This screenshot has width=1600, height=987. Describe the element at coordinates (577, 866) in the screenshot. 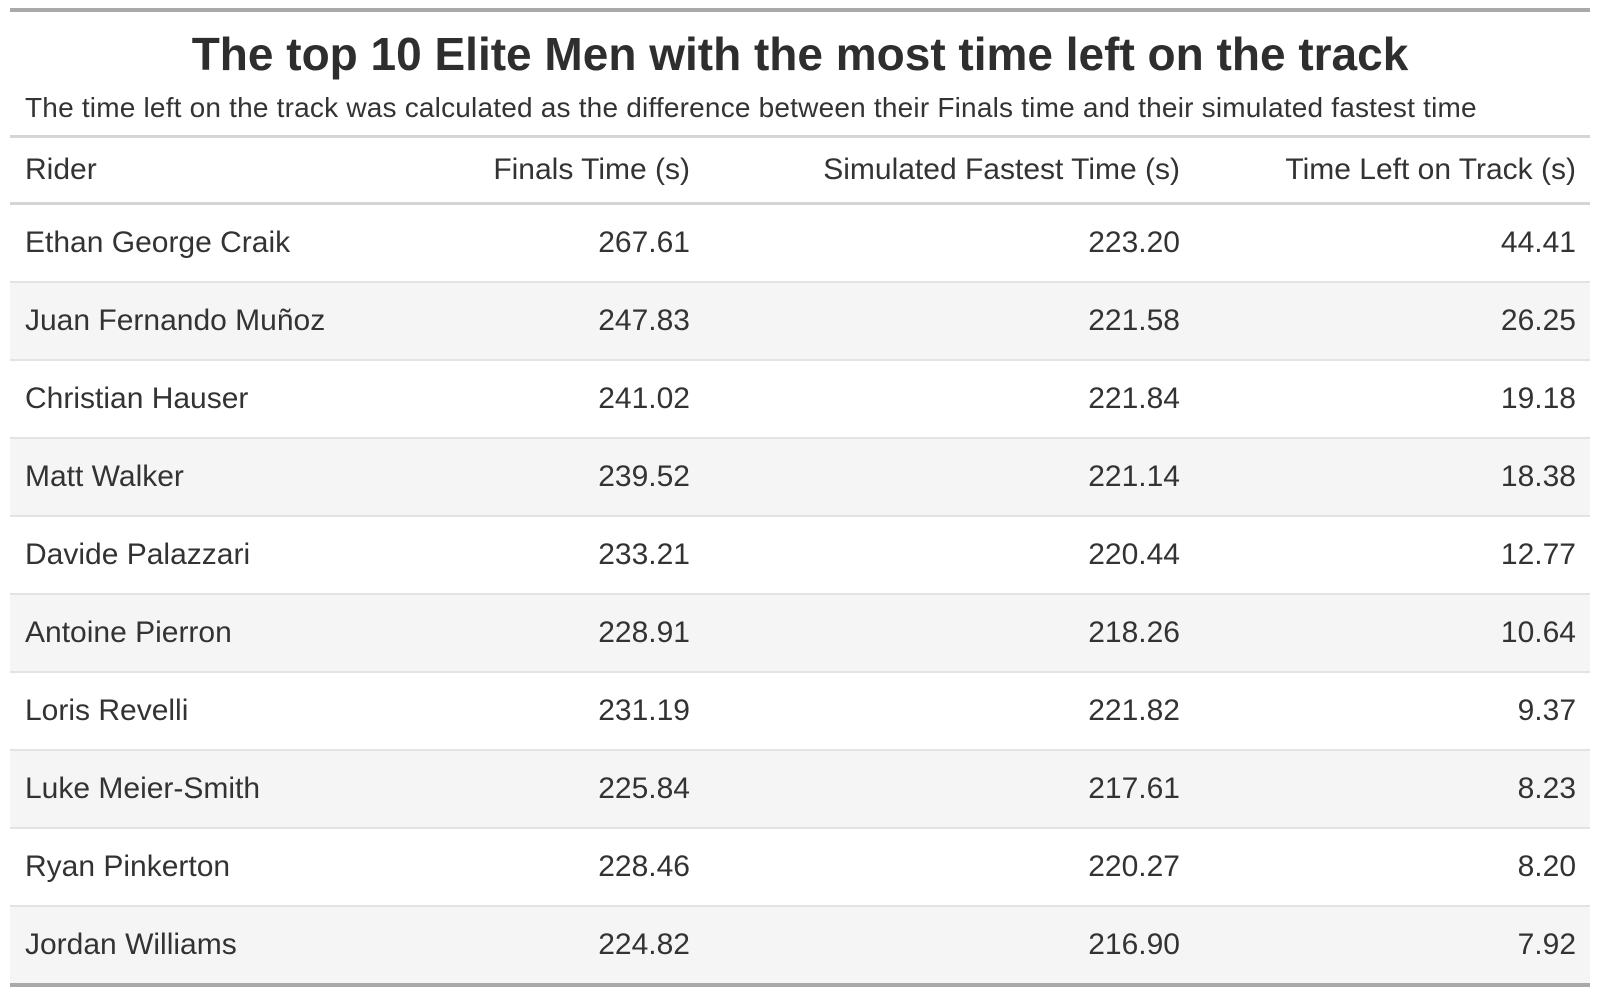

I see `cell-finals-time: 228.46` at that location.